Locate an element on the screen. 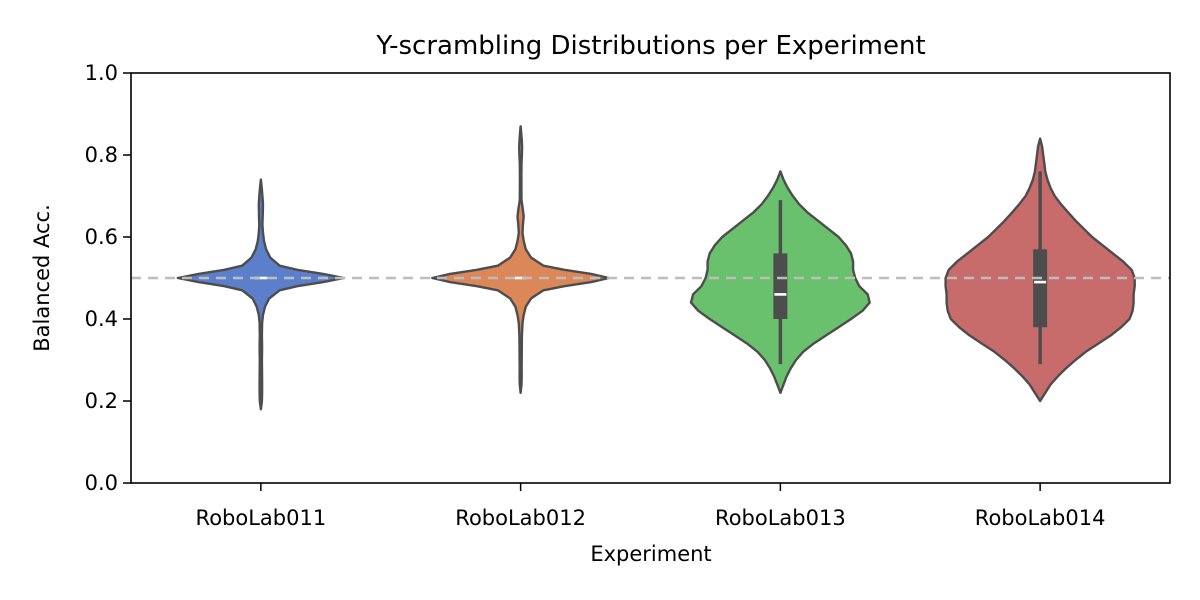 Image resolution: width=1200 pixels, height=600 pixels. violin-RoboLab011 is located at coordinates (261, 294).